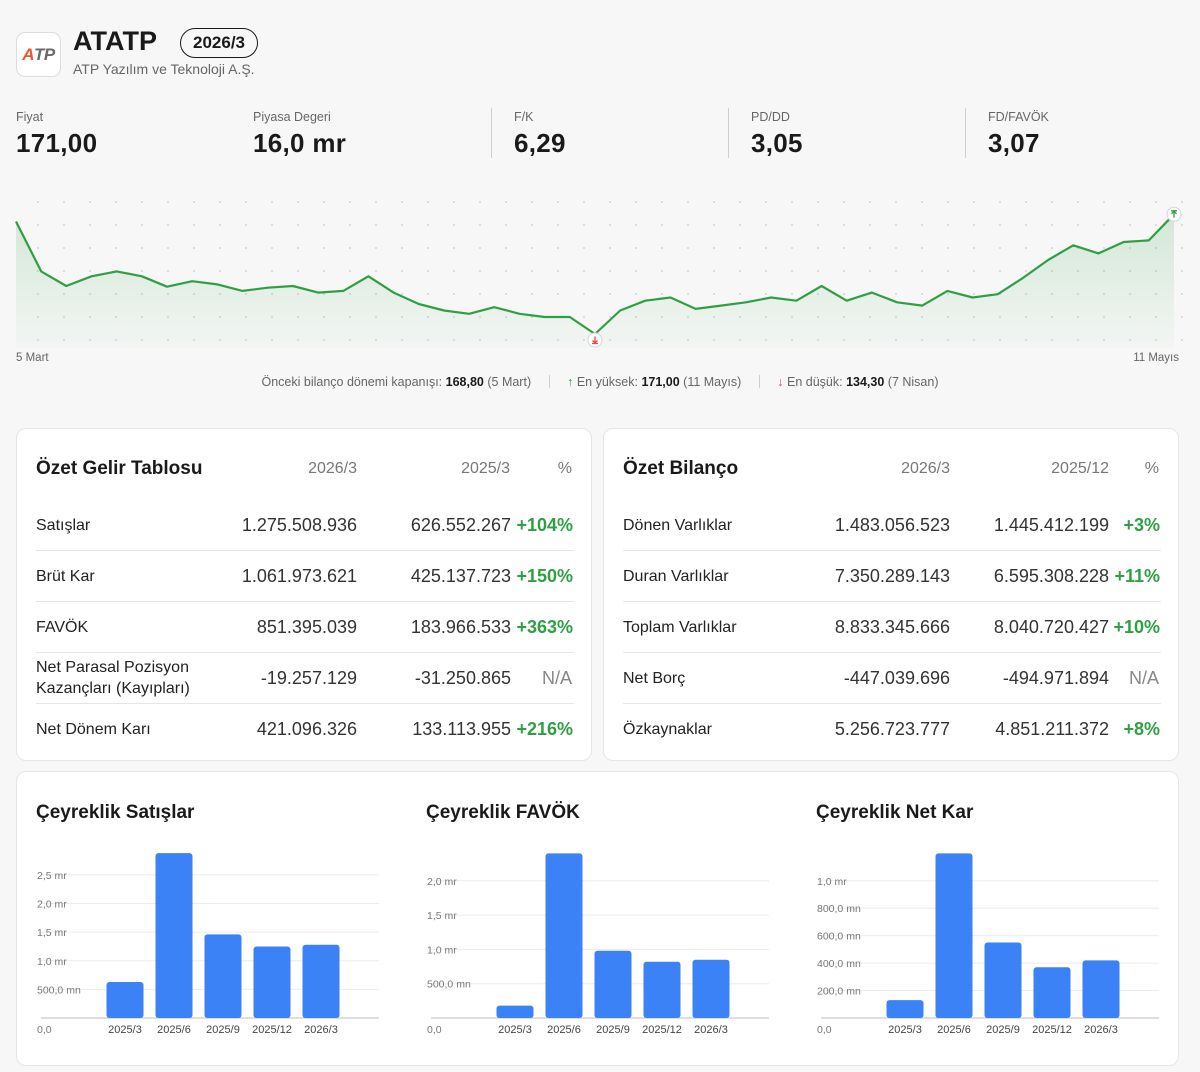 The image size is (1200, 1072). What do you see at coordinates (544, 524) in the screenshot?
I see `row-change: +104%` at bounding box center [544, 524].